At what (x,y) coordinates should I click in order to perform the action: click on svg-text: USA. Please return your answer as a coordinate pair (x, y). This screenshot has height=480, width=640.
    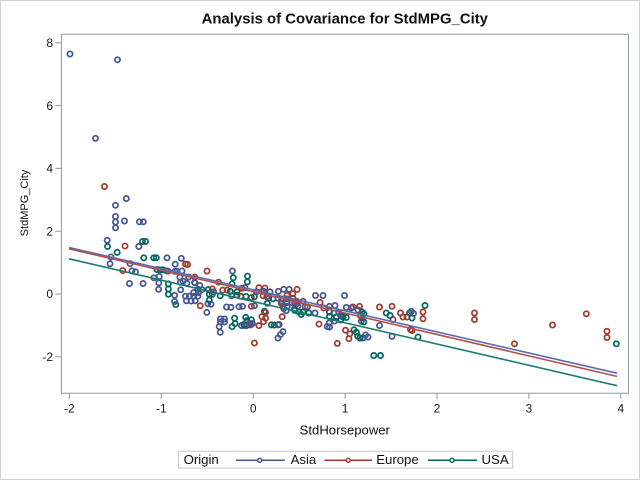
    Looking at the image, I should click on (495, 459).